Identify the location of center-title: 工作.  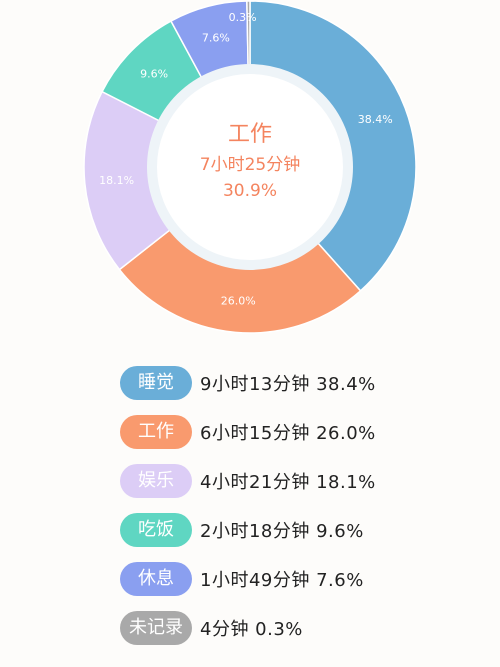
(249, 134).